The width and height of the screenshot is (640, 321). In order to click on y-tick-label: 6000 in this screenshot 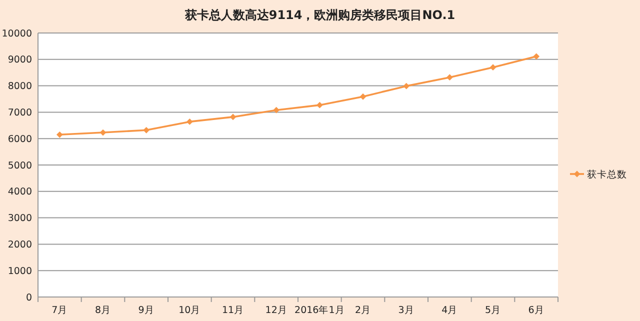, I will do `click(20, 139)`.